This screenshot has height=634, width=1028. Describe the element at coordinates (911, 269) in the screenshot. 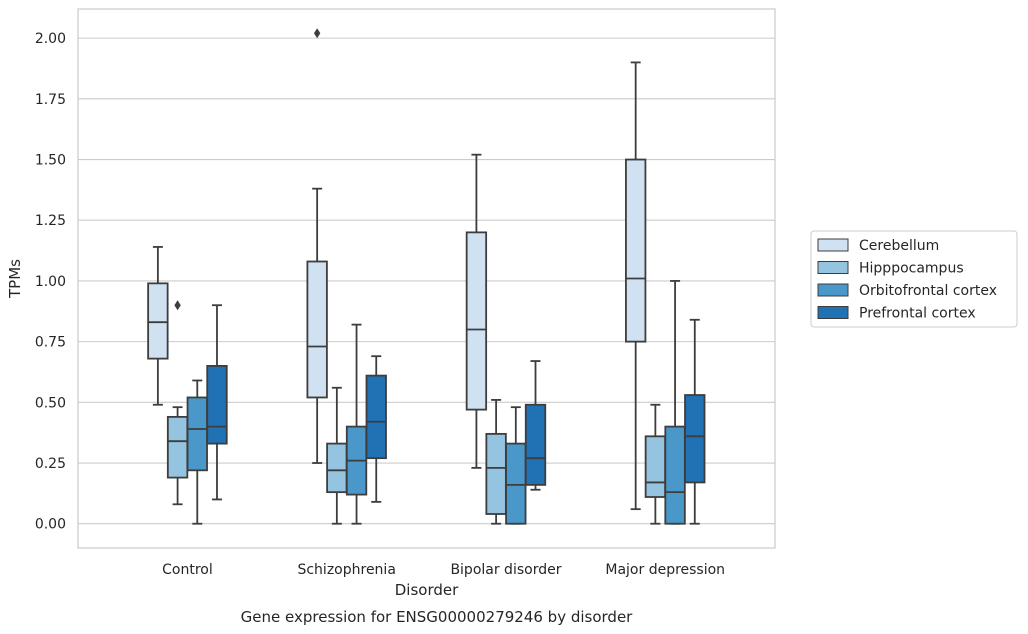

I see `legend-label: Hipppocampus` at that location.